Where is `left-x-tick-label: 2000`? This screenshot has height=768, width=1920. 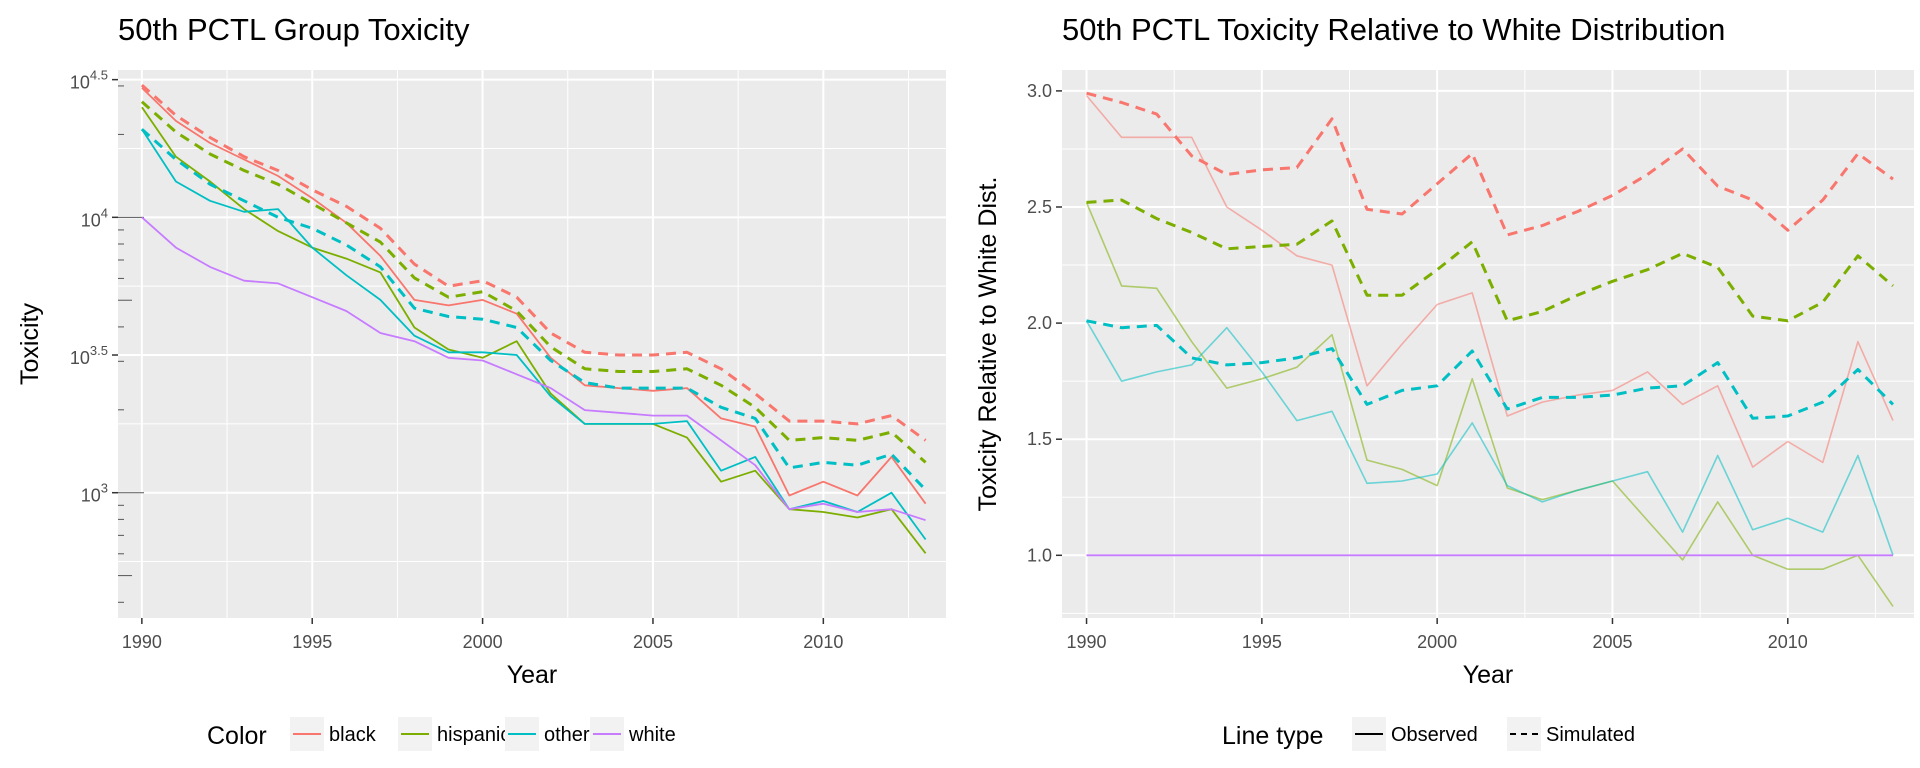
left-x-tick-label: 2000 is located at coordinates (483, 642).